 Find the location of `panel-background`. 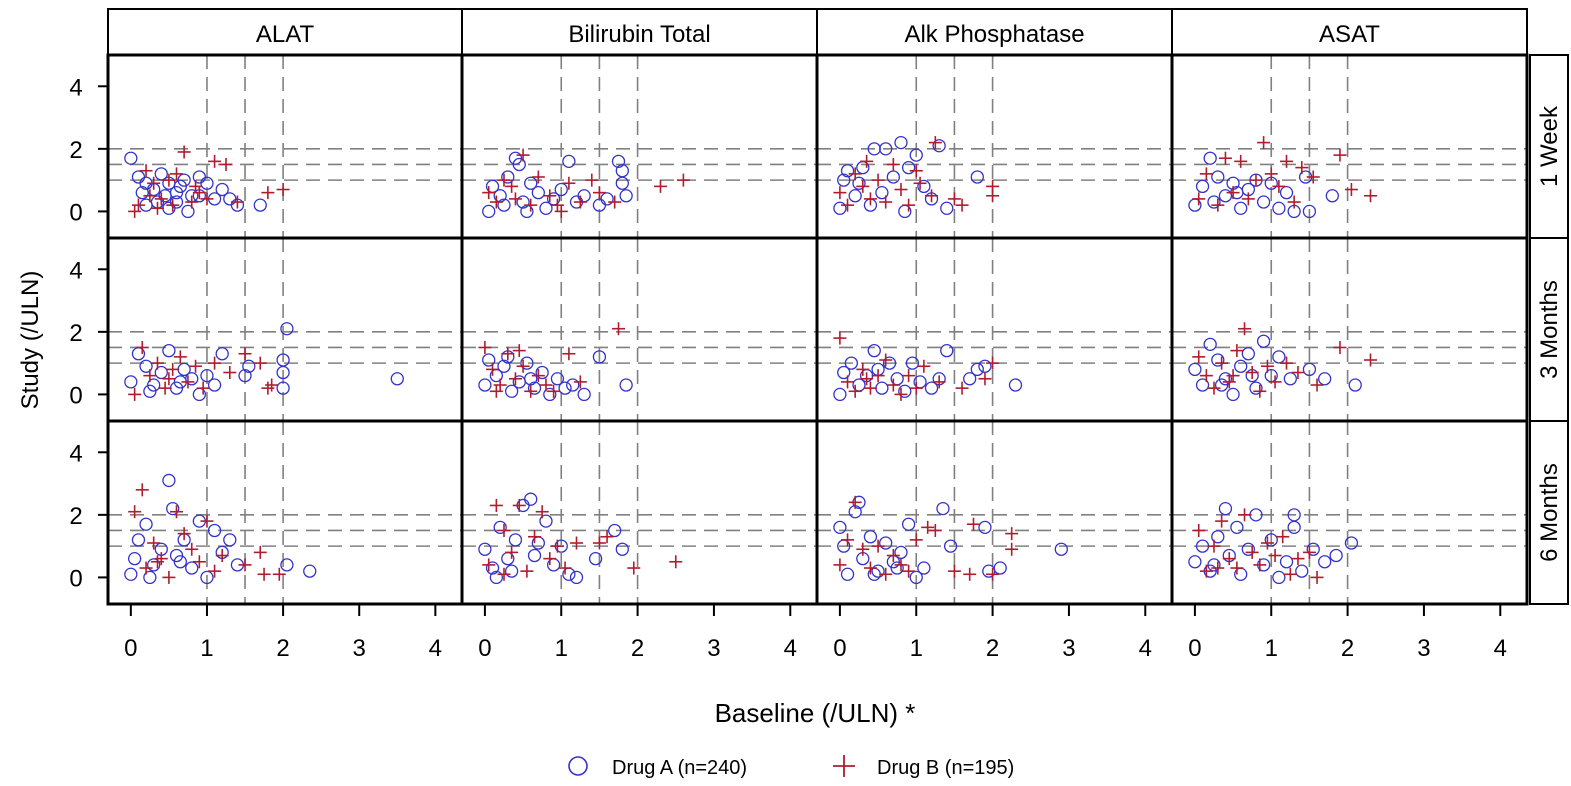

panel-background is located at coordinates (1349, 512).